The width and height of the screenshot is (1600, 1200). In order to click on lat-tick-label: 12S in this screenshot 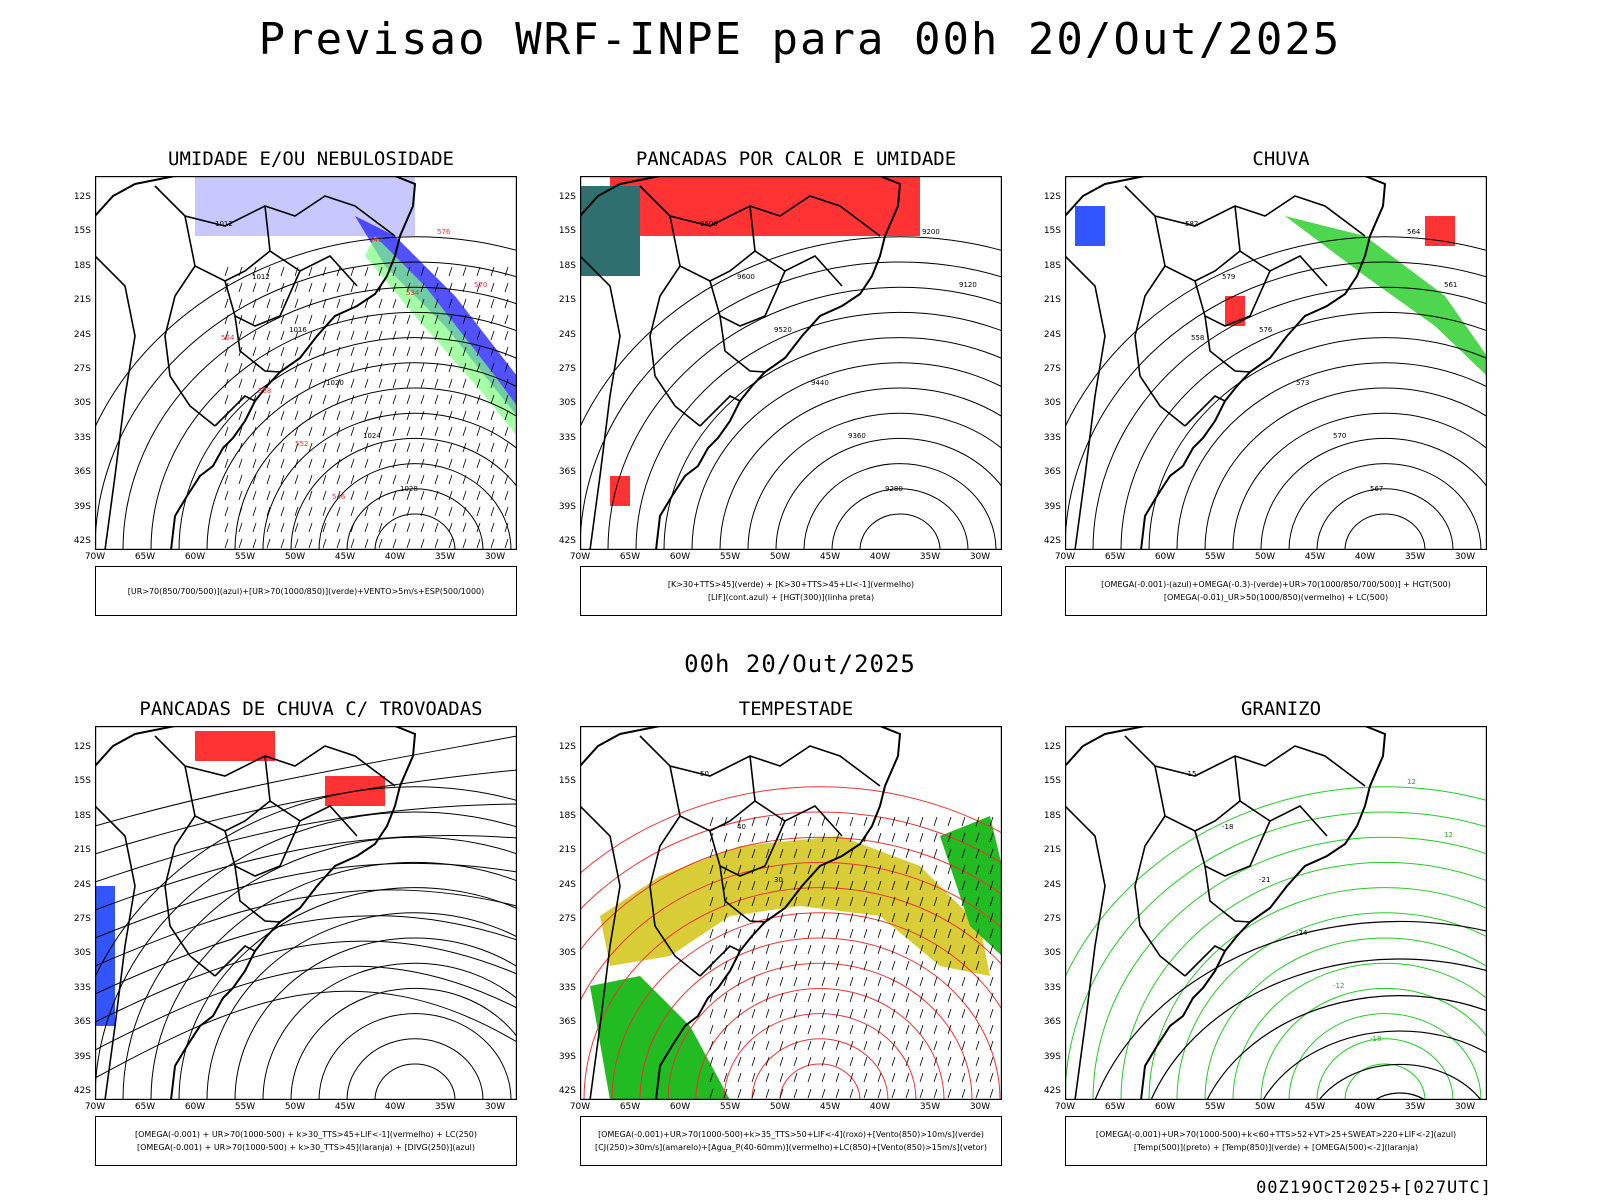, I will do `click(82, 197)`.